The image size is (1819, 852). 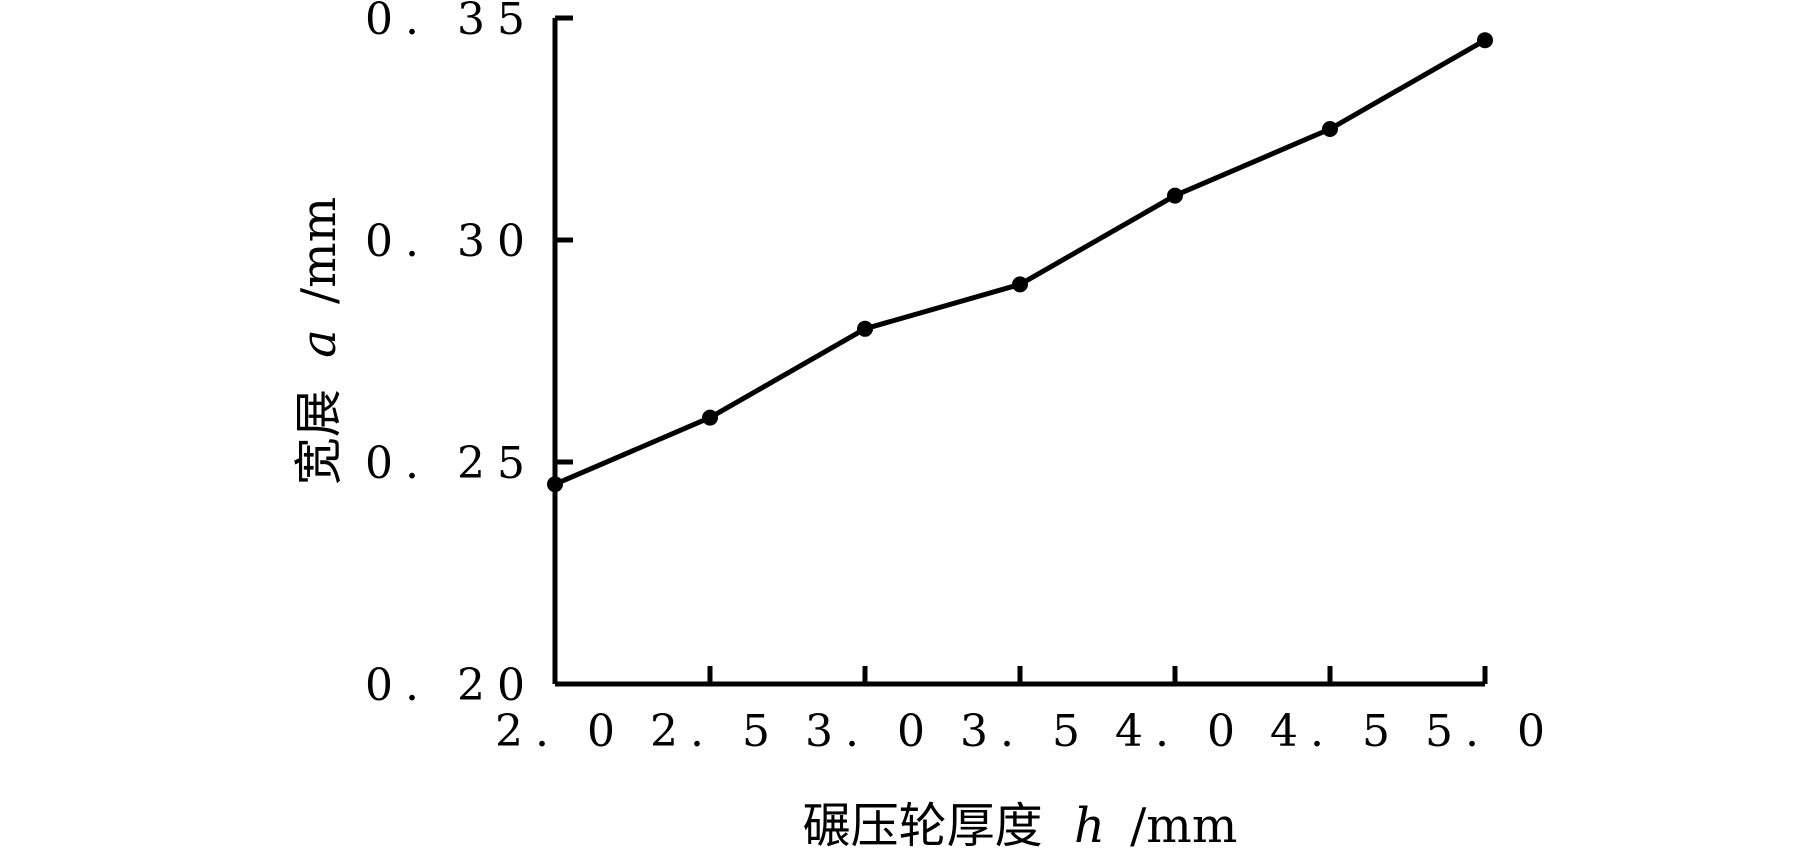 I want to click on x-tick-label: 5. 0, so click(x=1491, y=731).